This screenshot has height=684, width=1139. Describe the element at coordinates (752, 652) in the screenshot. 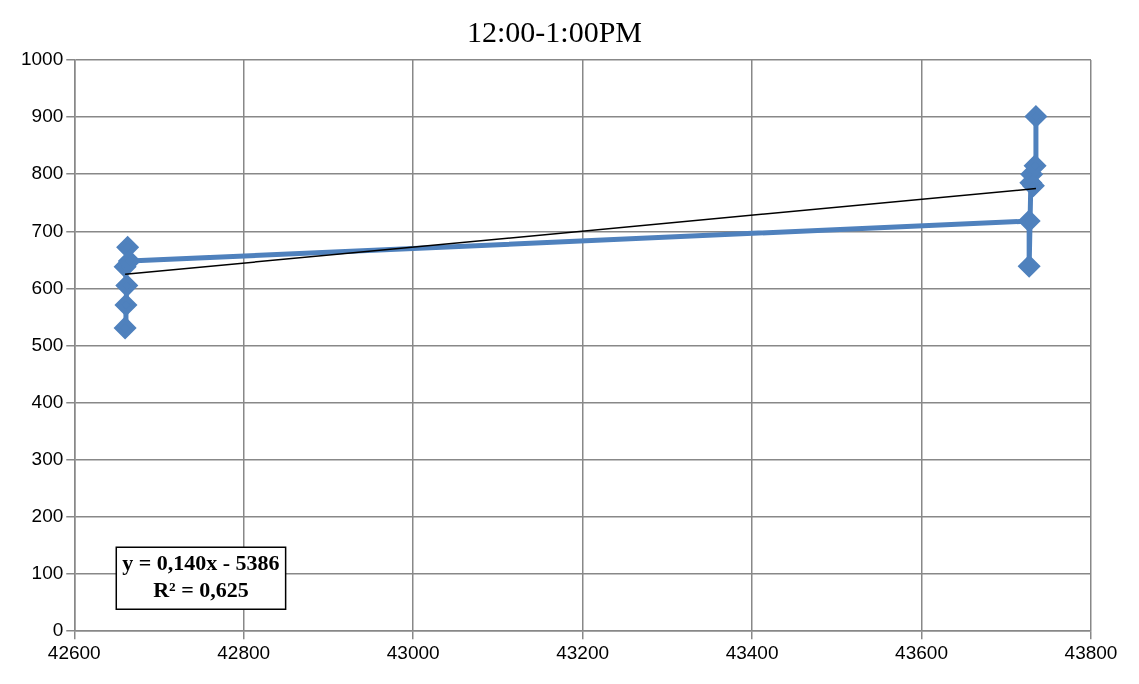

I see `x-tick-label: 43400` at that location.